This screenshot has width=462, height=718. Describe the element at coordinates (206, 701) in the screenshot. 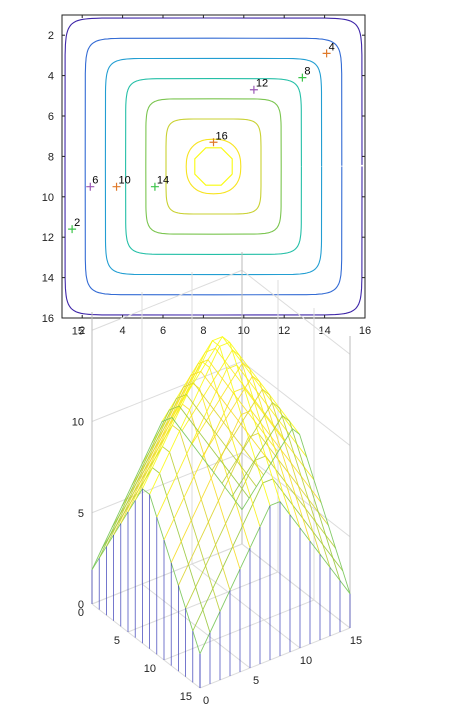

I see `x-tick-label: 0` at that location.